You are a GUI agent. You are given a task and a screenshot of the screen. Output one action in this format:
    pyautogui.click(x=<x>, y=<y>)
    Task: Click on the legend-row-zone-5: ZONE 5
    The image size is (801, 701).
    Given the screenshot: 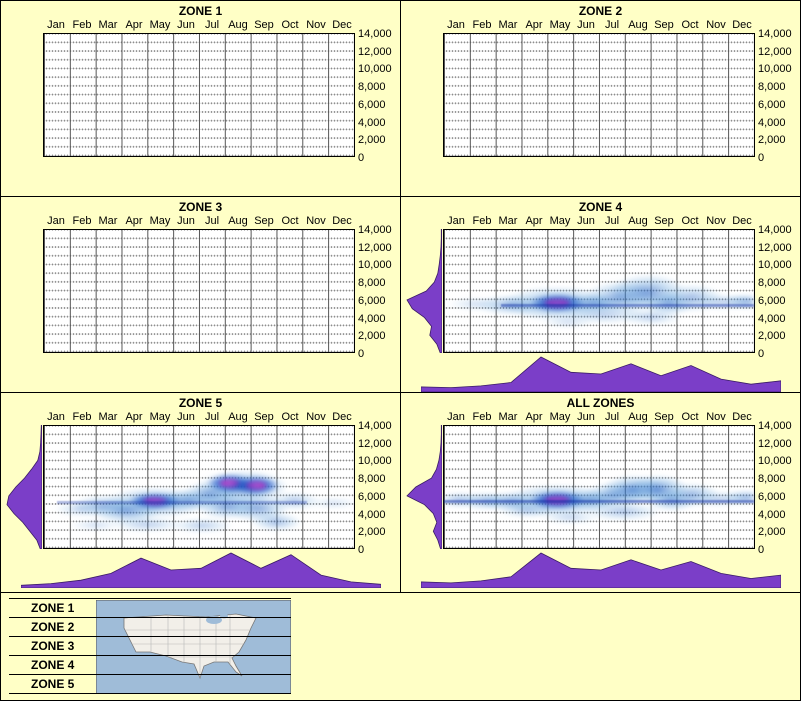 What is the action you would take?
    pyautogui.click(x=150, y=684)
    